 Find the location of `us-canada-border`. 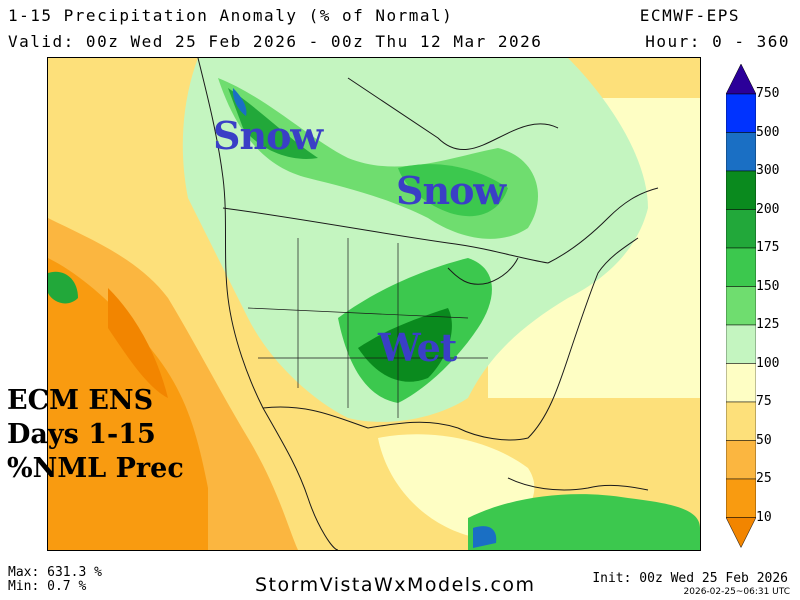

us-canada-border is located at coordinates (385, 235).